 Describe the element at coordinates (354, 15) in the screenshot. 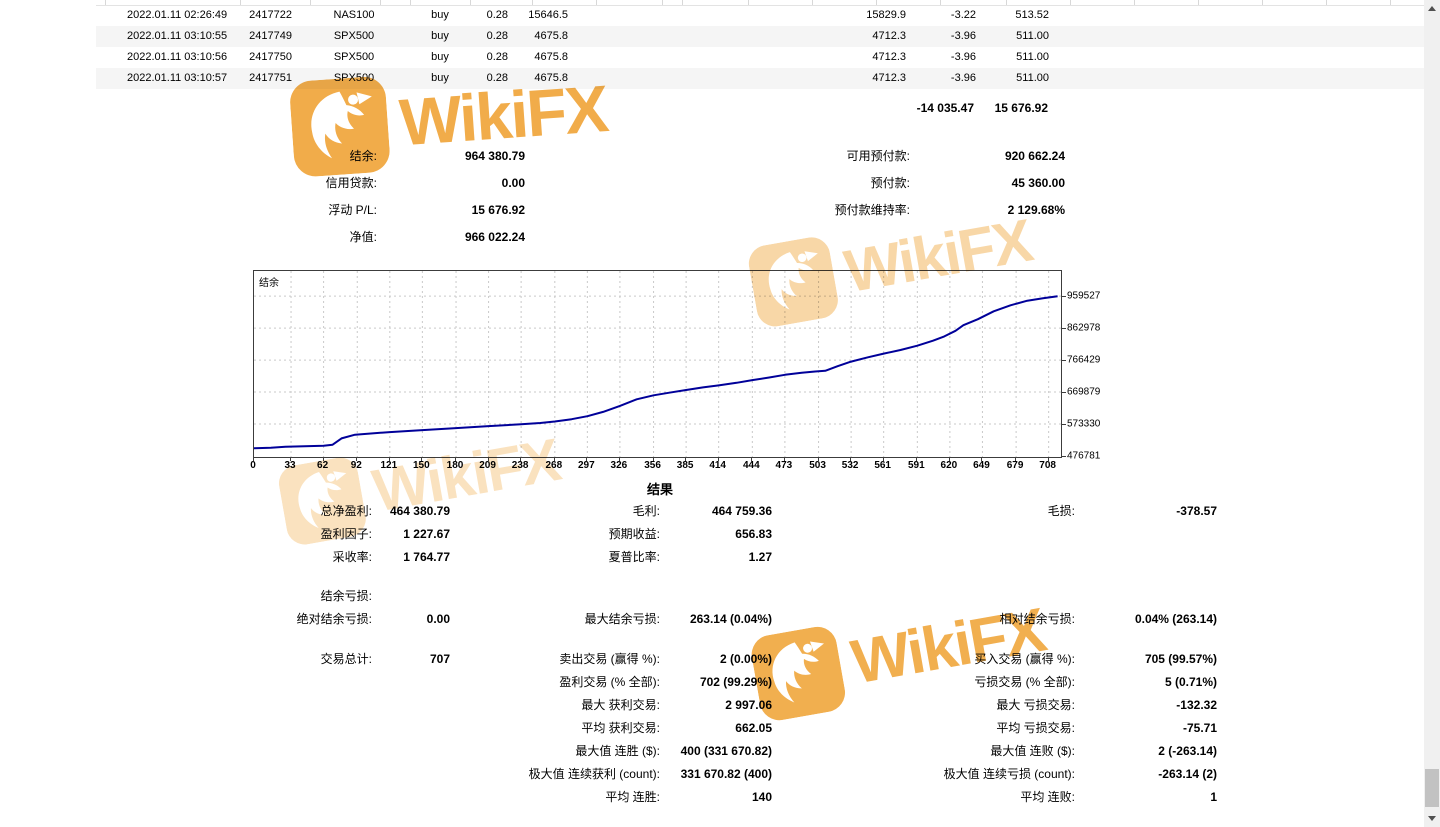

I see `cell-symbol: NAS100` at that location.